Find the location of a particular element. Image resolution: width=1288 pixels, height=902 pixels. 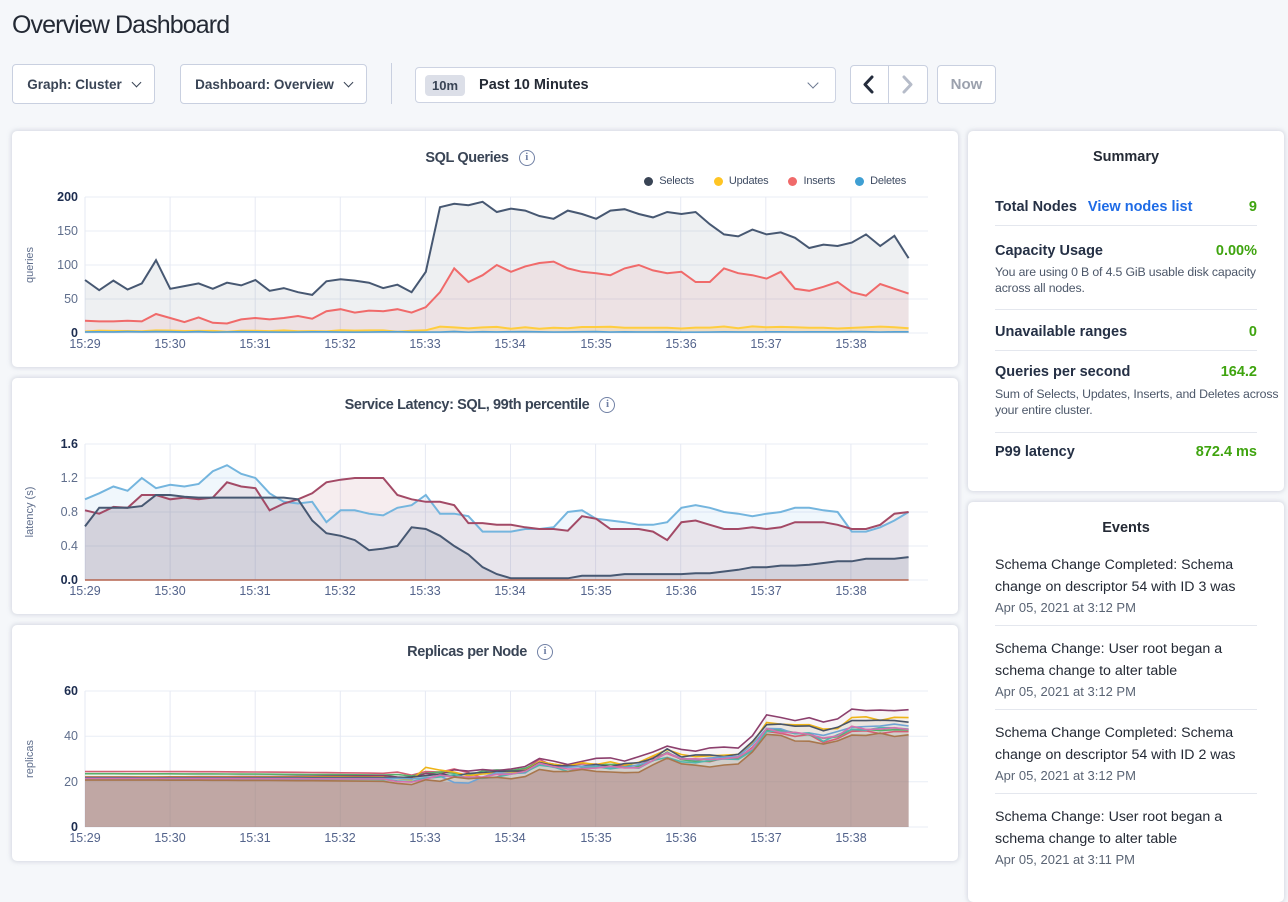

svg-text: 1.2 is located at coordinates (69, 478).